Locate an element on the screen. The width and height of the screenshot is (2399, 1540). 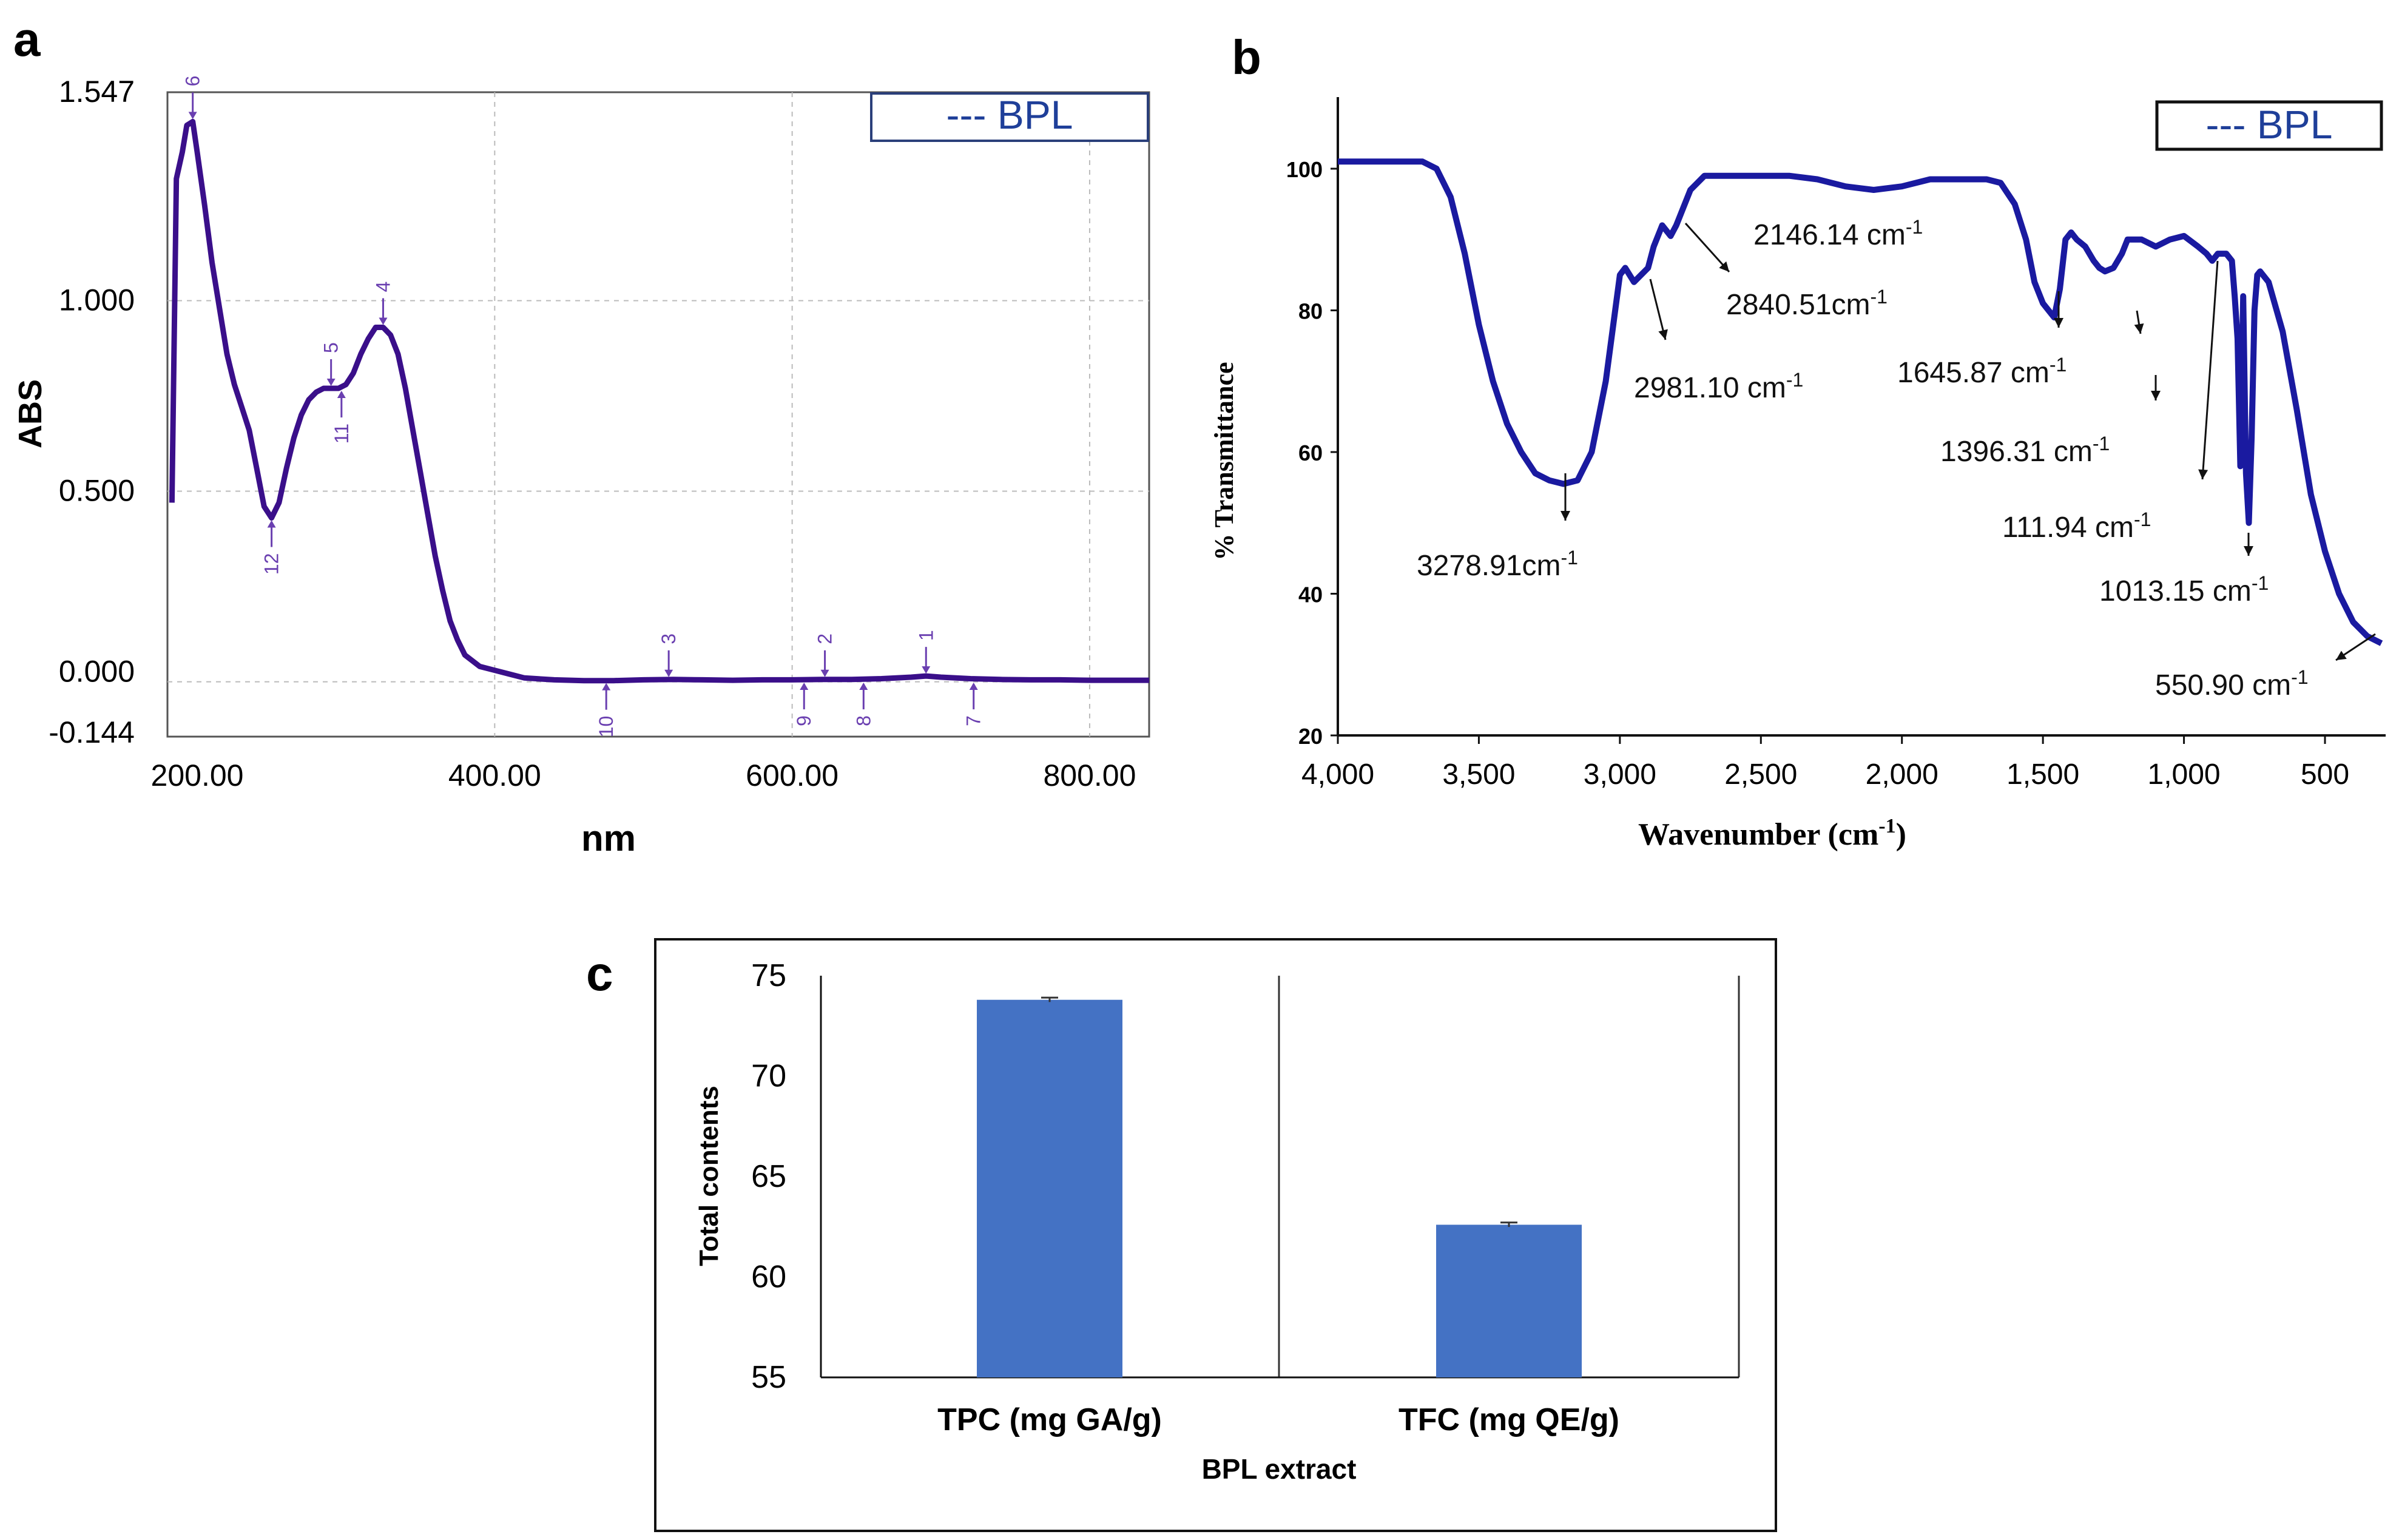
panel-a-x-tick-label: 200.00 is located at coordinates (198, 775).